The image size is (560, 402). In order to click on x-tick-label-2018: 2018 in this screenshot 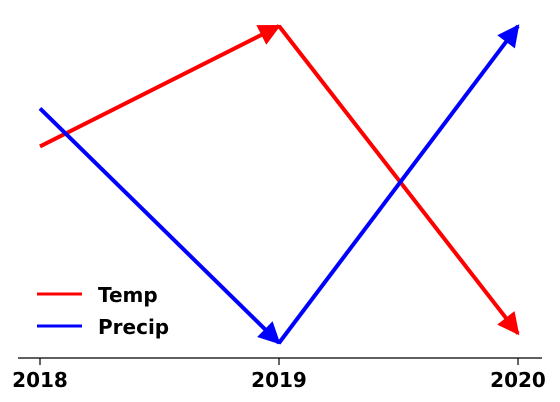, I will do `click(40, 380)`.